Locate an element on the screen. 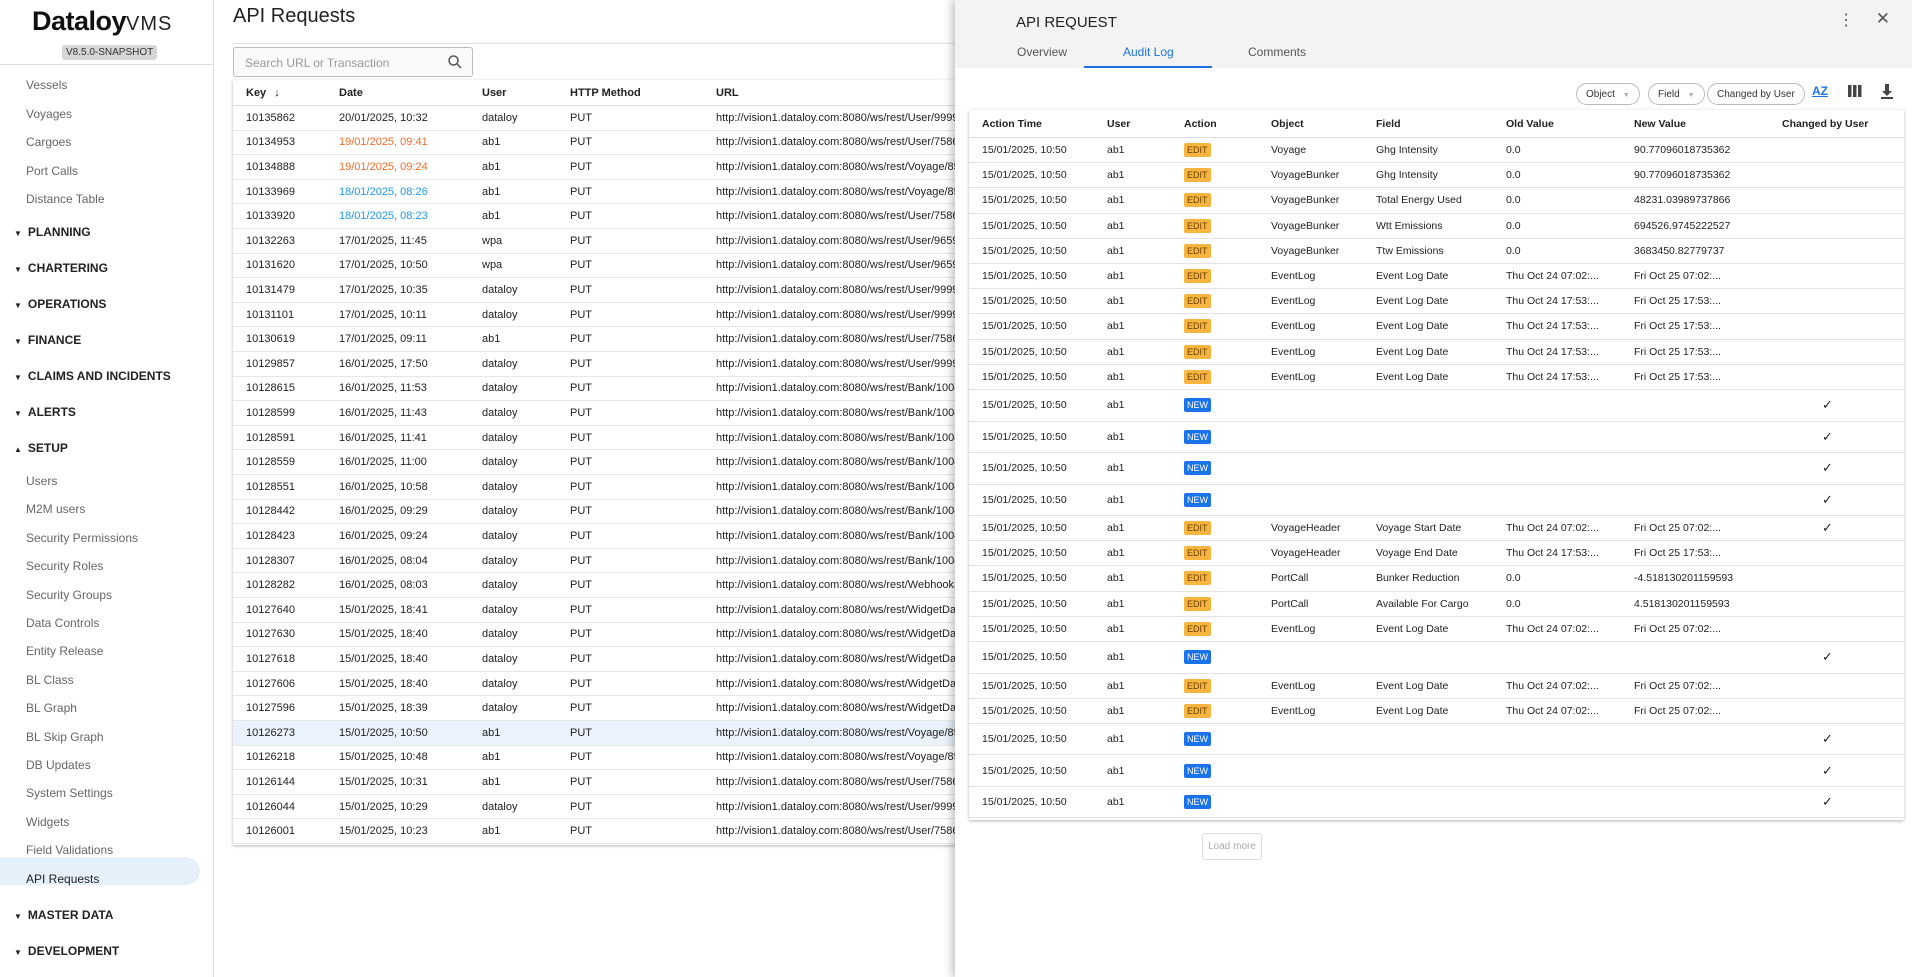 This screenshot has width=1912, height=977. sidebar-item-port-calls: Port Calls is located at coordinates (52, 170).